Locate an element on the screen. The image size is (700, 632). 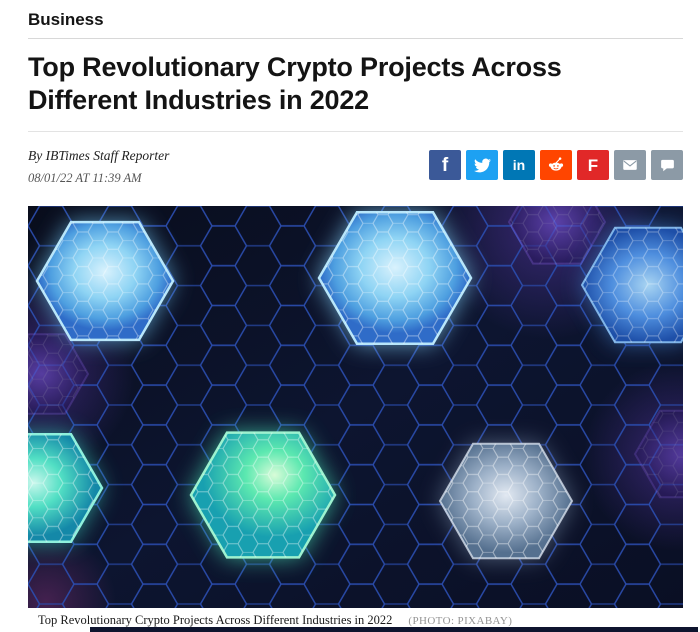
share-twitter-button is located at coordinates (482, 165).